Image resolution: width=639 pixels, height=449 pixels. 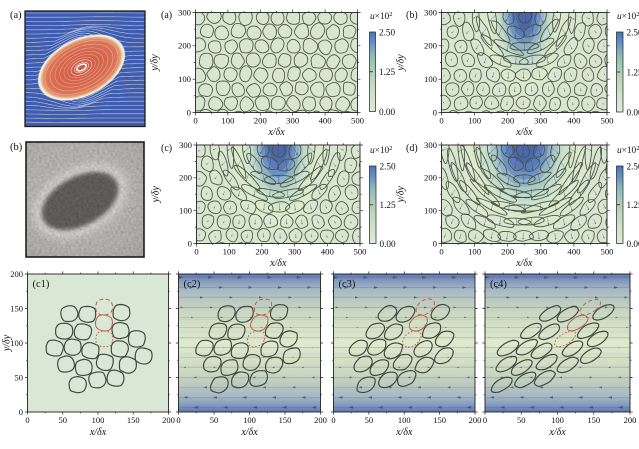 What do you see at coordinates (498, 284) in the screenshot?
I see `svg-text: (c4)` at bounding box center [498, 284].